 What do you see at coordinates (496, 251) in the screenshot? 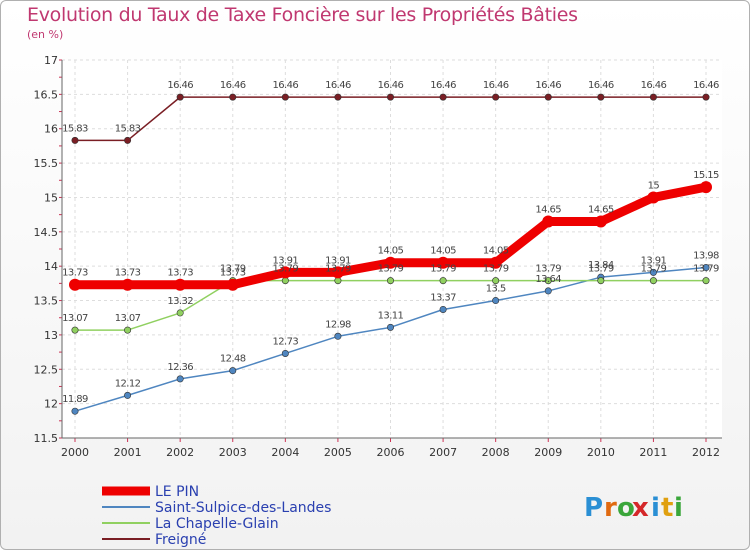
I see `data-label-le-pin: 14.05` at bounding box center [496, 251].